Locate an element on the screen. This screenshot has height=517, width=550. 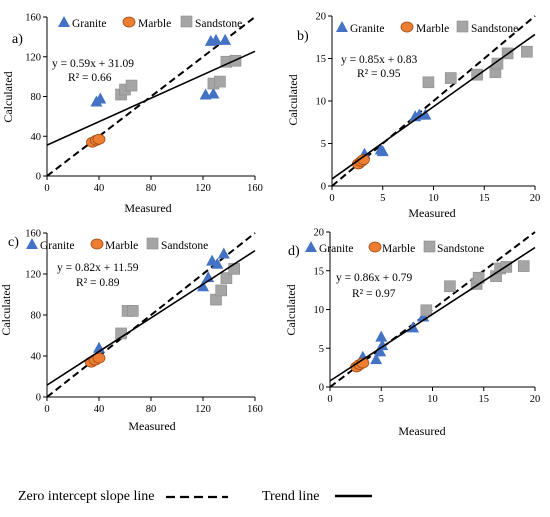
r-squared-a: R² = 0.66 is located at coordinates (90, 78).